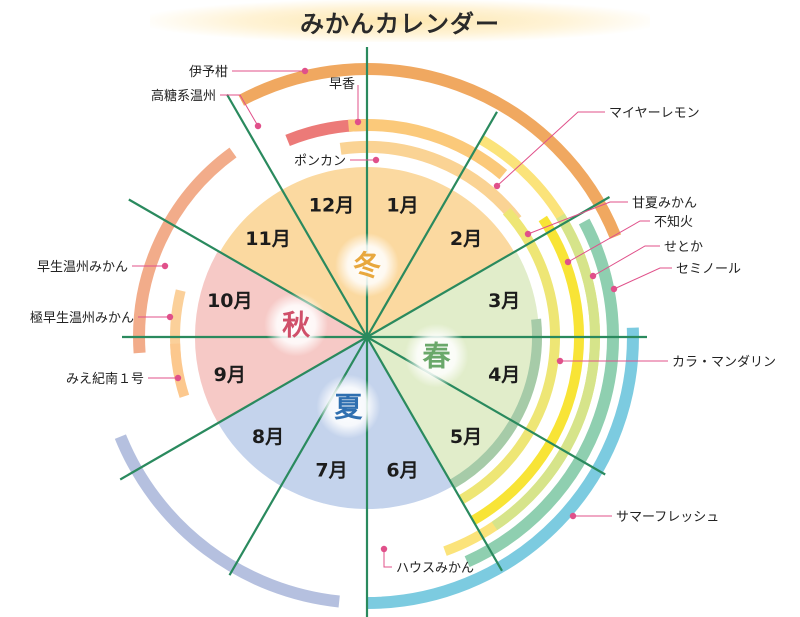 Image resolution: width=800 pixels, height=617 pixels. I want to click on variety-label: 伊予柑, so click(208, 72).